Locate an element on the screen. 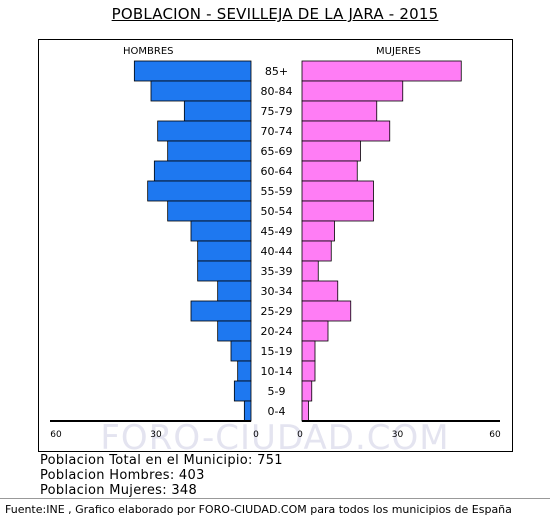  bar-male-85+ is located at coordinates (192, 71).